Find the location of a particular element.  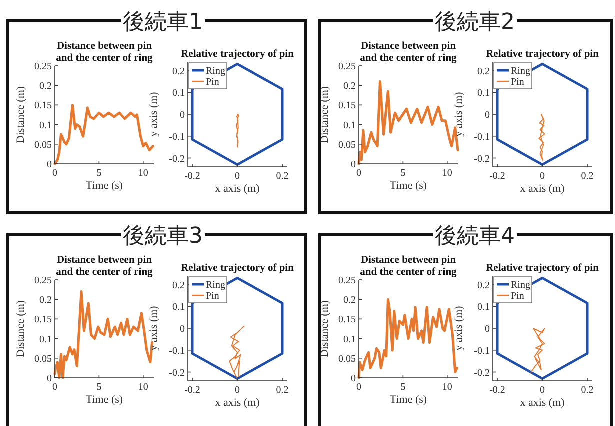

chart-subtitle: 後続車1 is located at coordinates (163, 22).